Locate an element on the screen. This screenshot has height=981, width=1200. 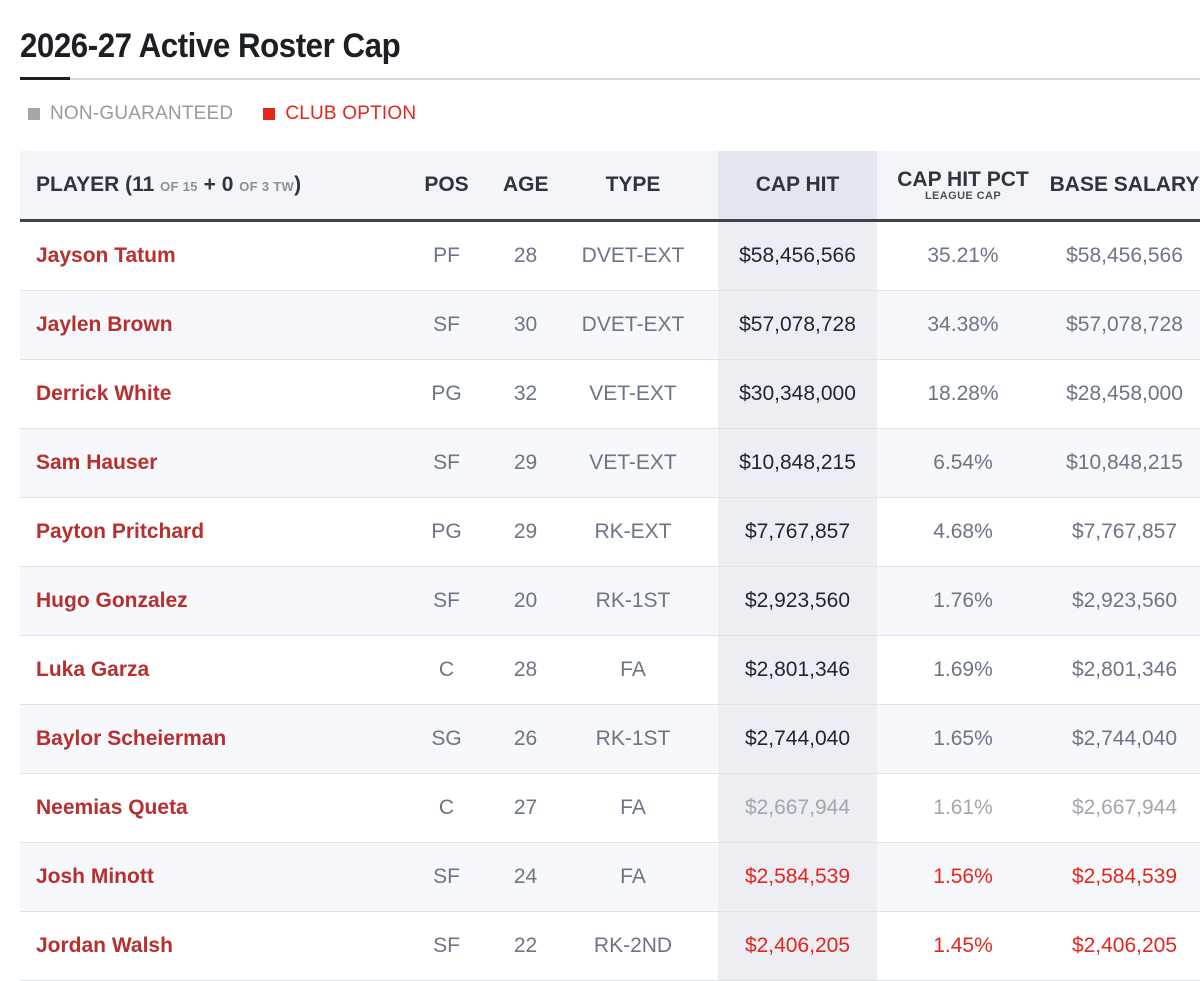
header-tw-count: 0 is located at coordinates (227, 184).